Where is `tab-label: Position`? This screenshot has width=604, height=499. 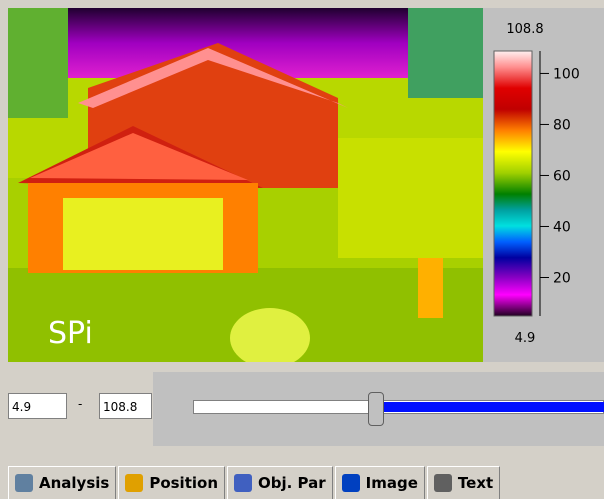
tab-label: Position is located at coordinates (183, 483).